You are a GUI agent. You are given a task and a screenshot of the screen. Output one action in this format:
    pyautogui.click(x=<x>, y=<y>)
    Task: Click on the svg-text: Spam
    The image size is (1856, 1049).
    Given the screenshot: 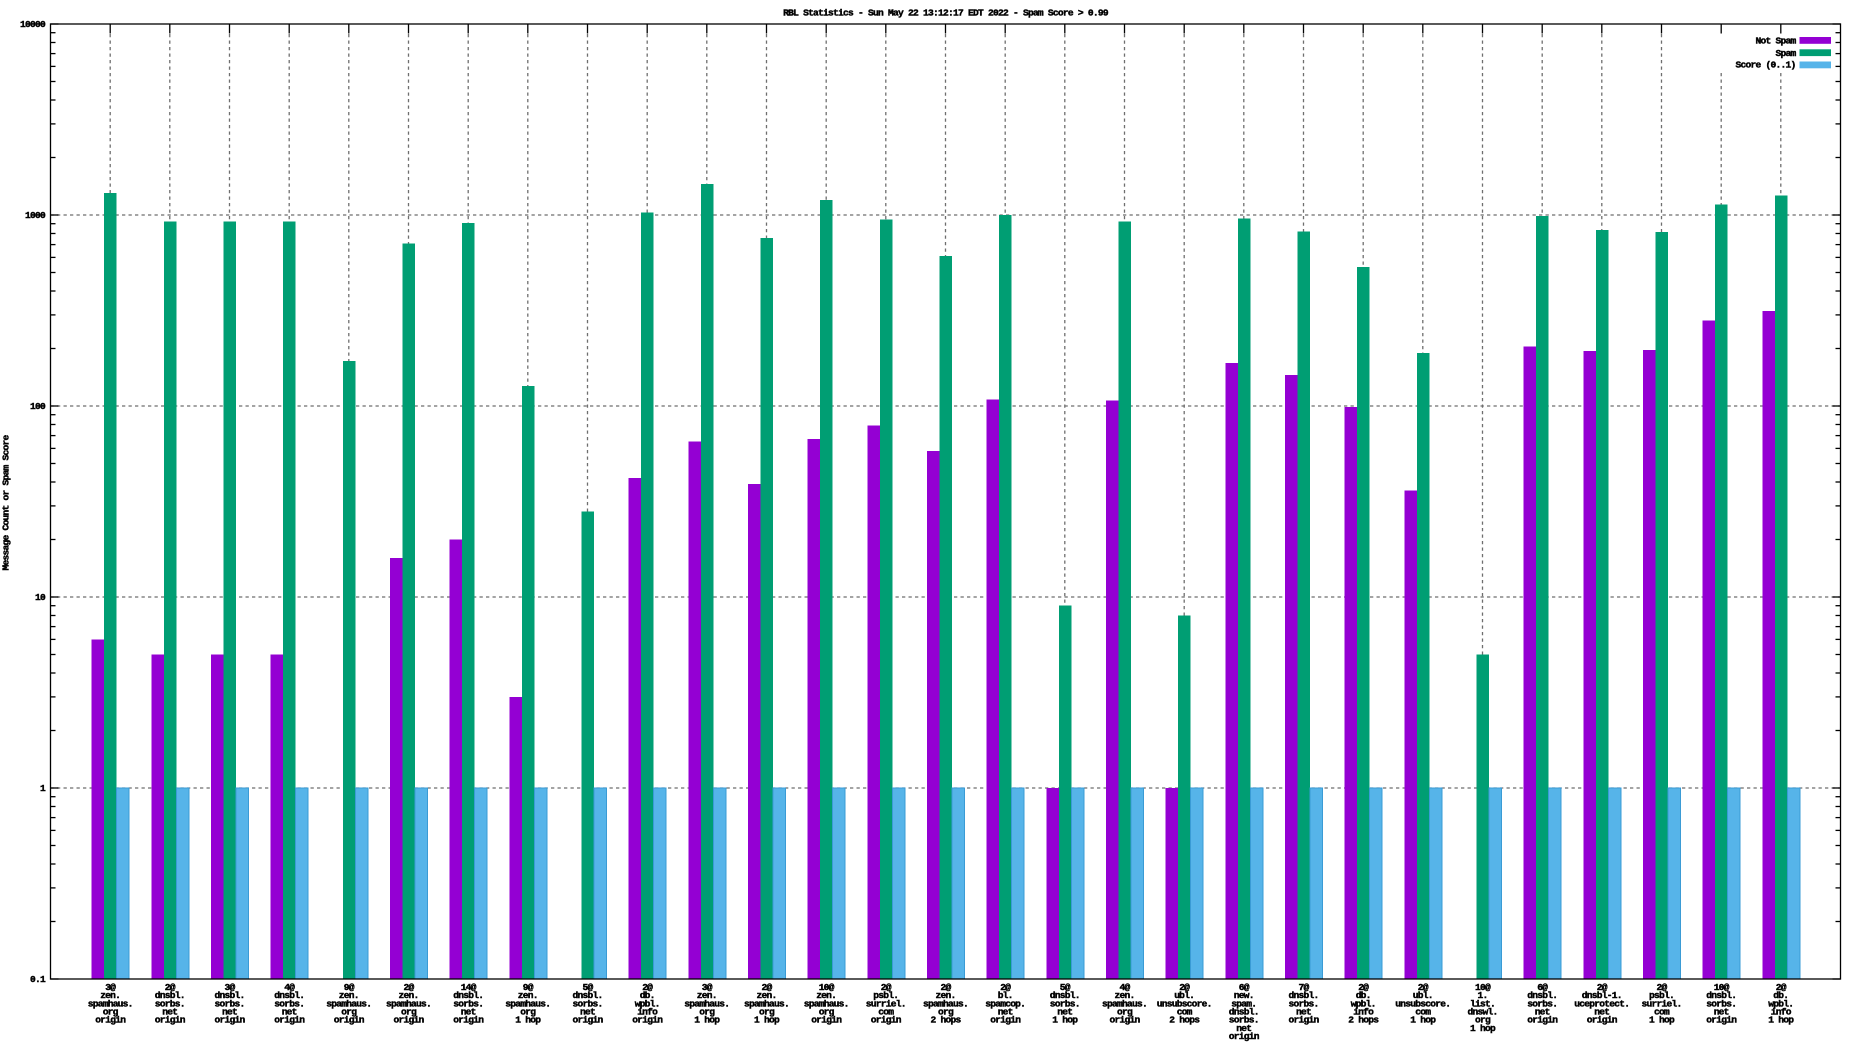 What is the action you would take?
    pyautogui.click(x=1786, y=53)
    